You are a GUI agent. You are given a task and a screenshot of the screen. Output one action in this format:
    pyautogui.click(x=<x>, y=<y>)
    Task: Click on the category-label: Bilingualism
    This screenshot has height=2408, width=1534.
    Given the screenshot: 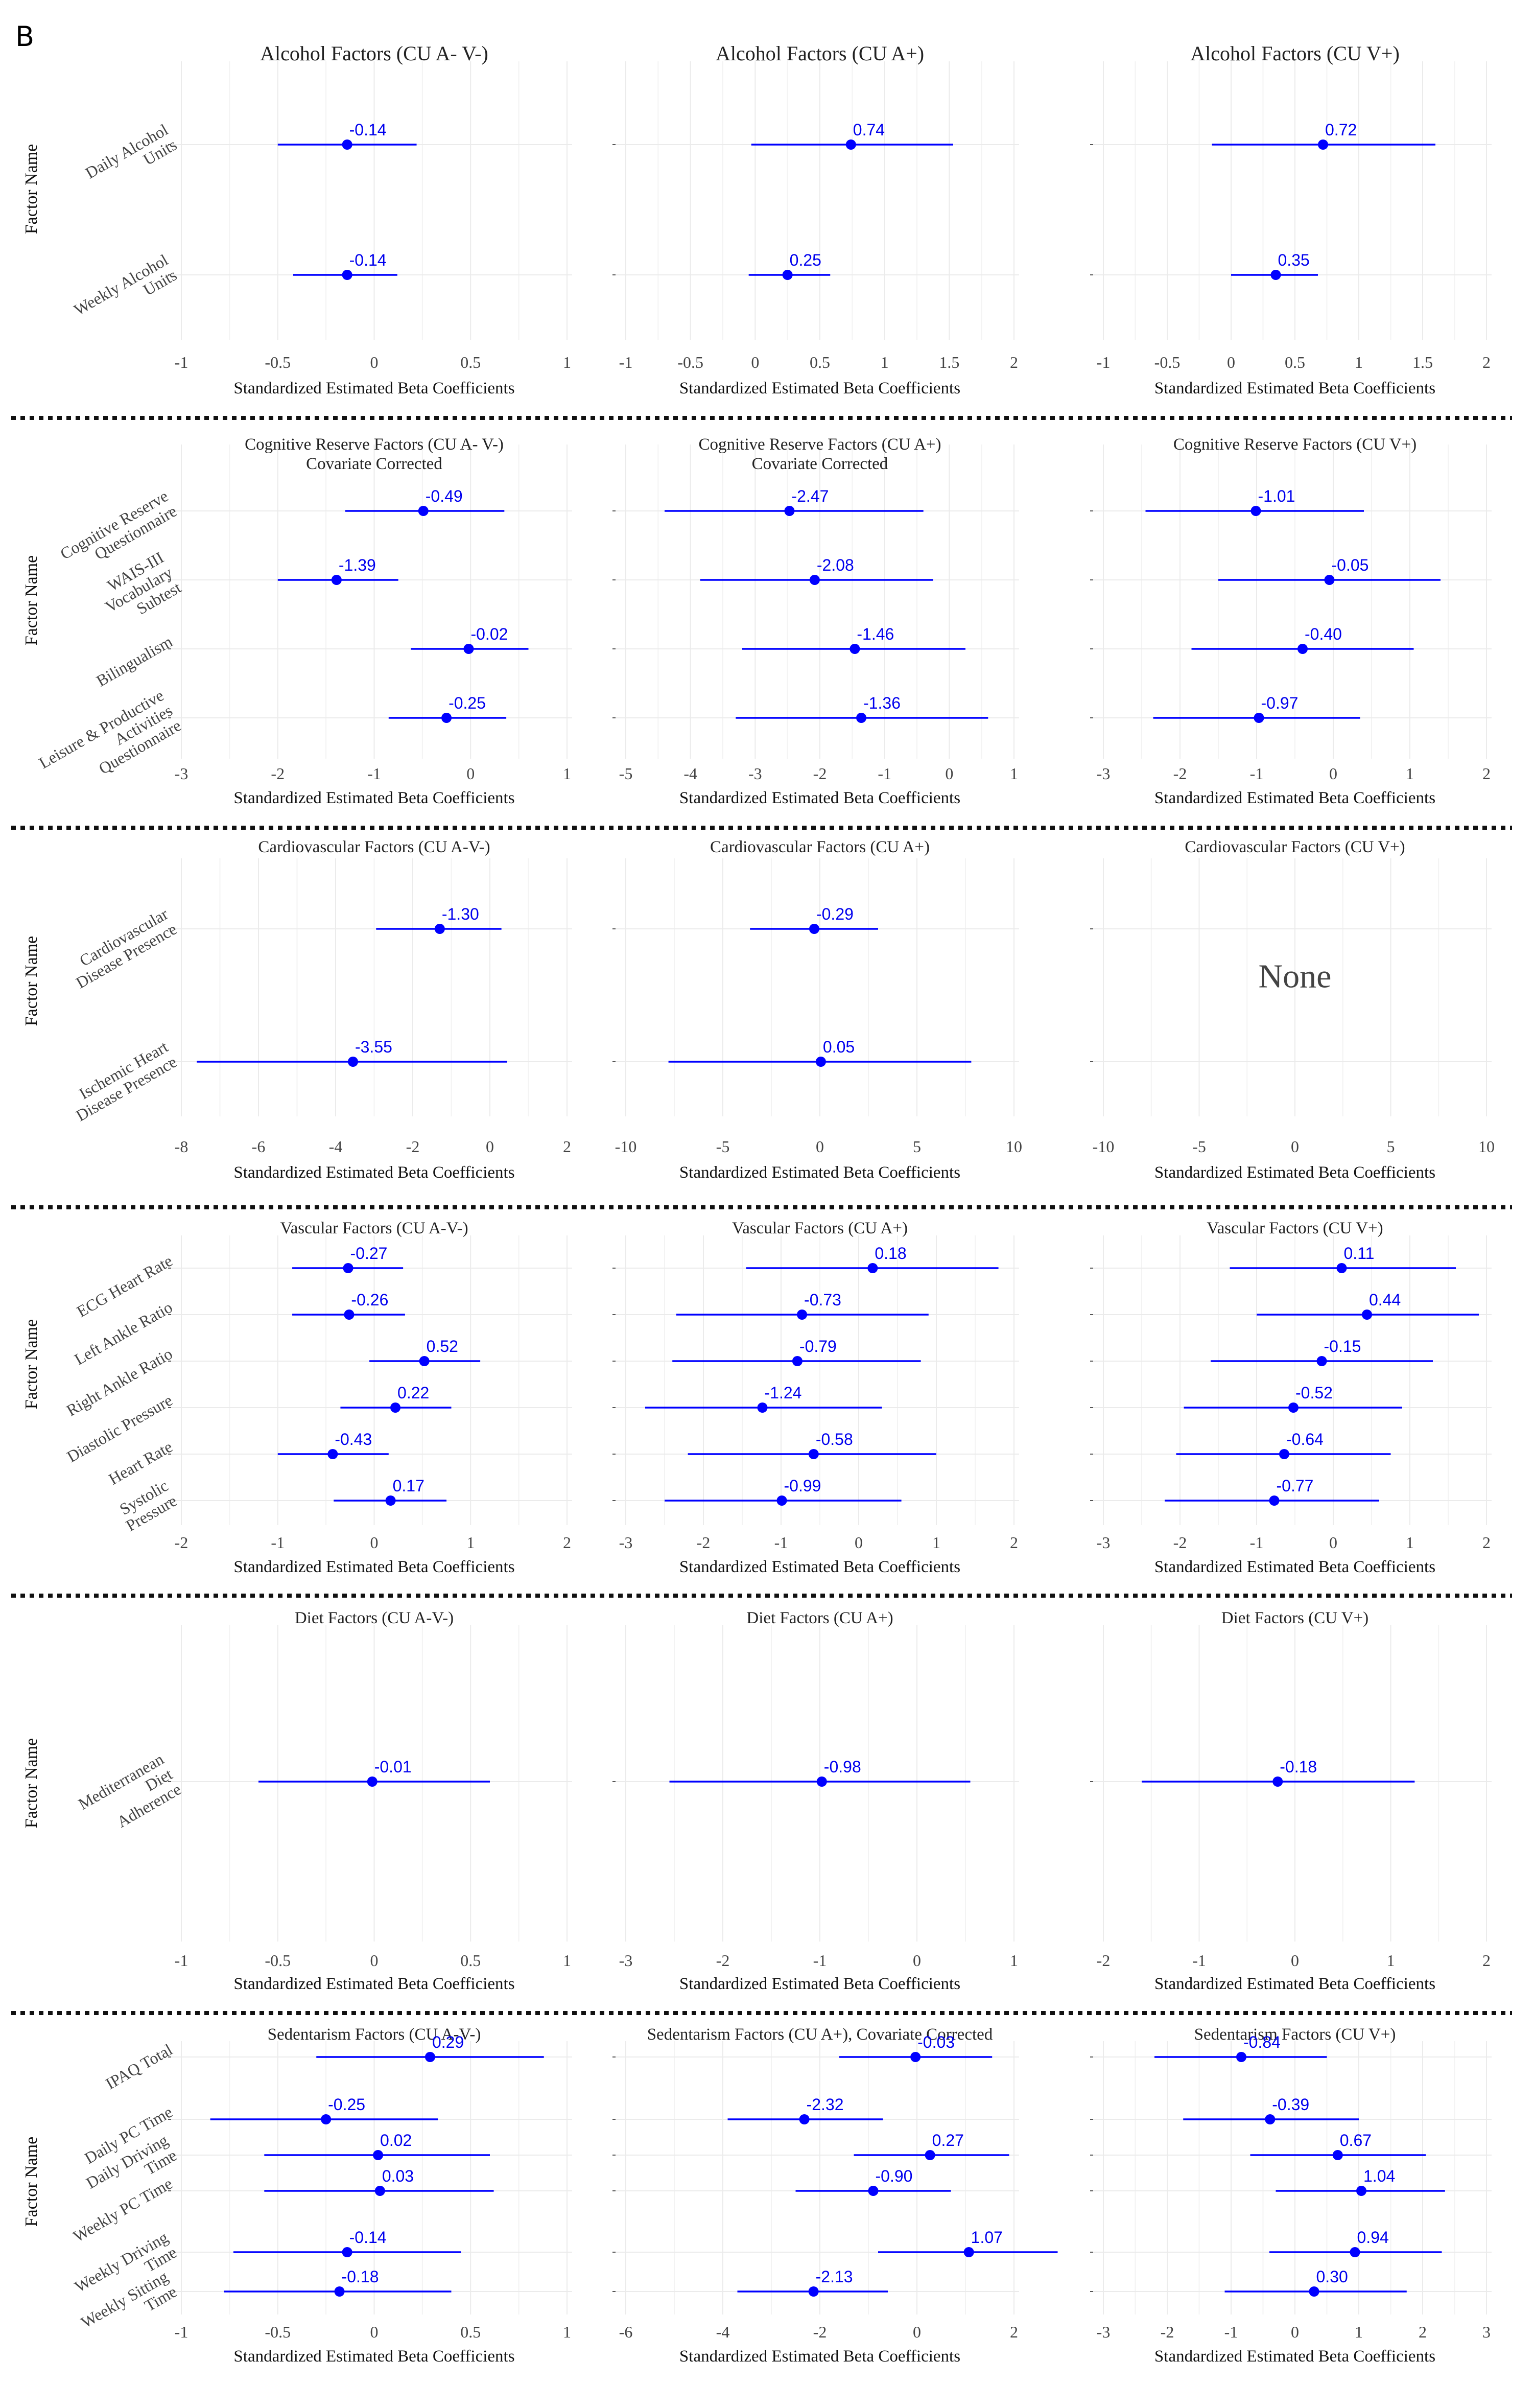 What is the action you would take?
    pyautogui.click(x=134, y=661)
    